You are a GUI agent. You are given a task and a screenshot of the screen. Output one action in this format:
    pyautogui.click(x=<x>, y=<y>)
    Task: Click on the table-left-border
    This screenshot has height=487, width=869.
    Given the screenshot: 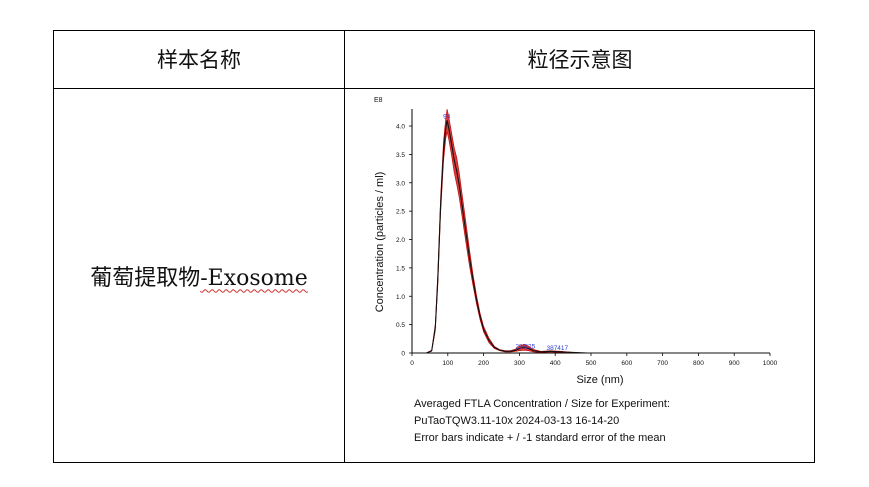 What is the action you would take?
    pyautogui.click(x=53, y=246)
    